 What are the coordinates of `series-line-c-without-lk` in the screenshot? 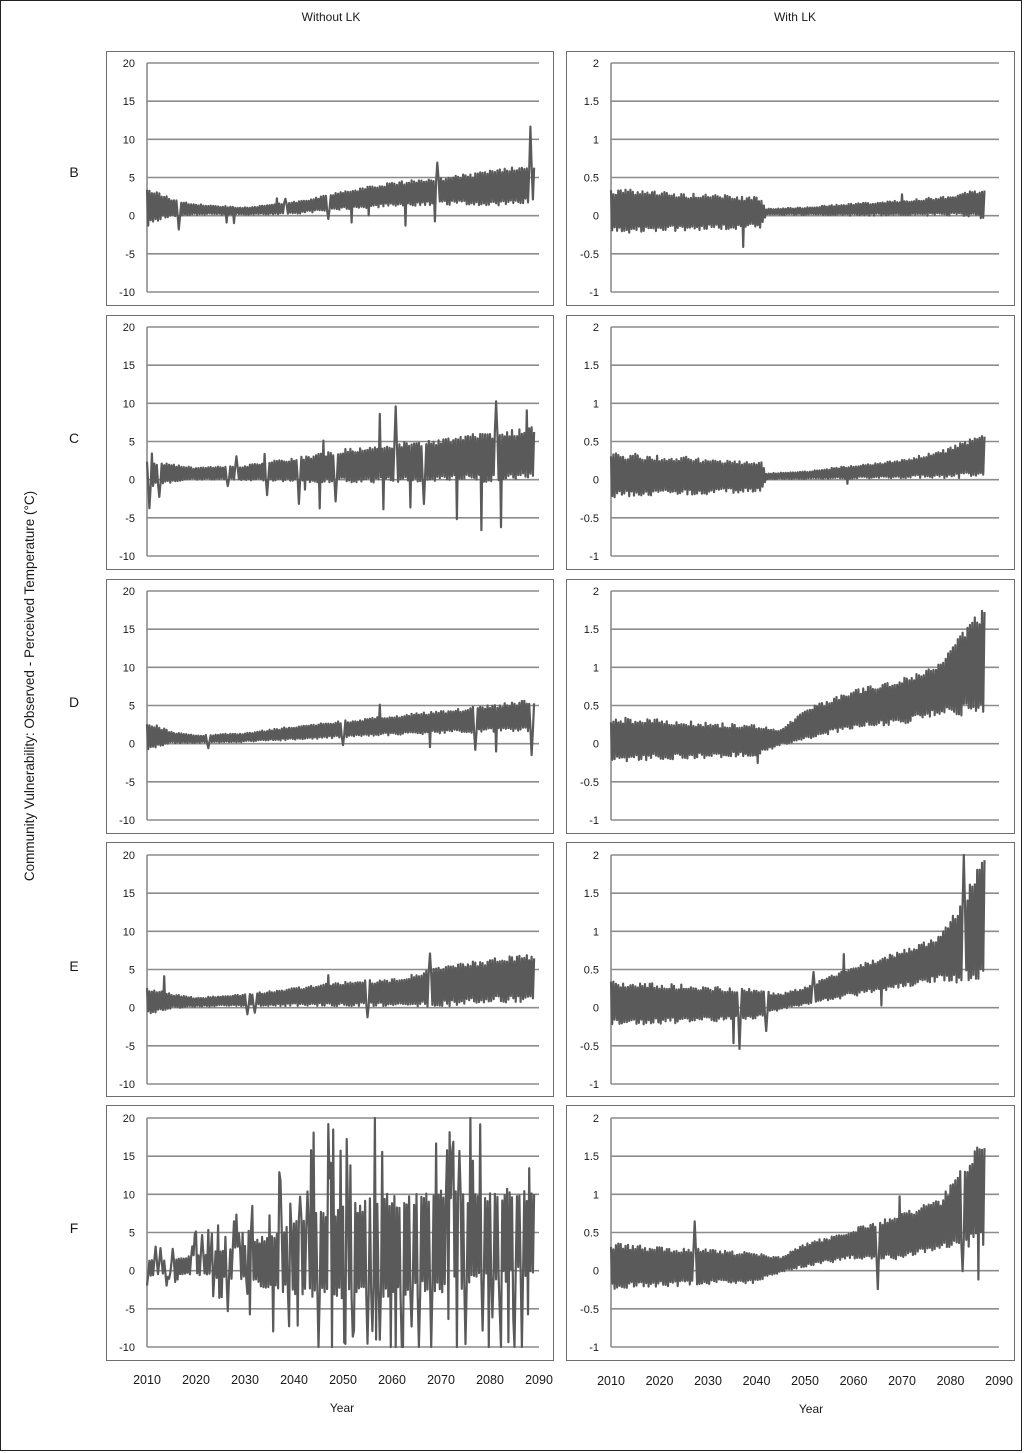 It's located at (340, 466).